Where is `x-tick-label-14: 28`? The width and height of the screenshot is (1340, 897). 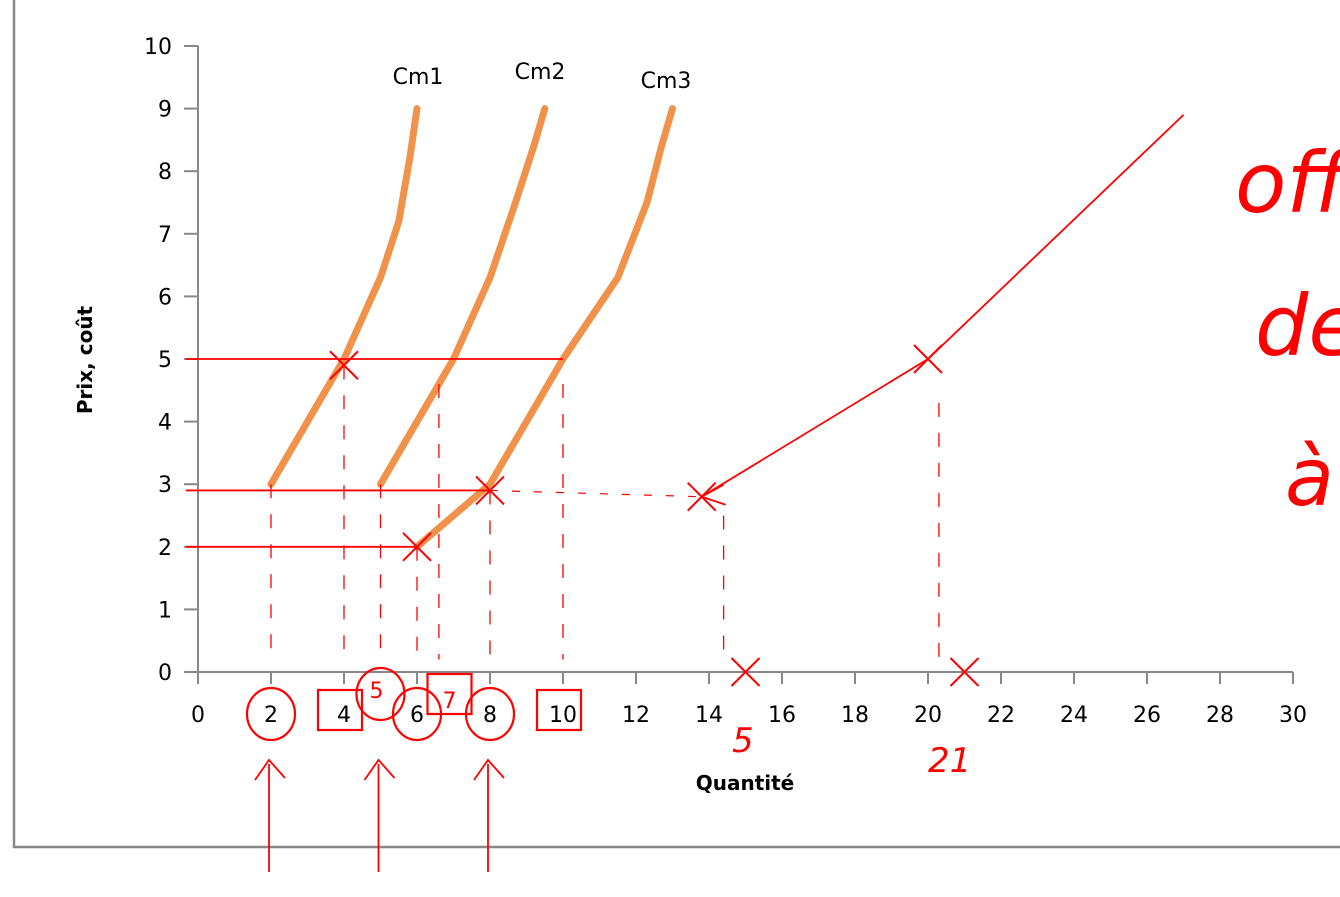 x-tick-label-14: 28 is located at coordinates (1220, 715).